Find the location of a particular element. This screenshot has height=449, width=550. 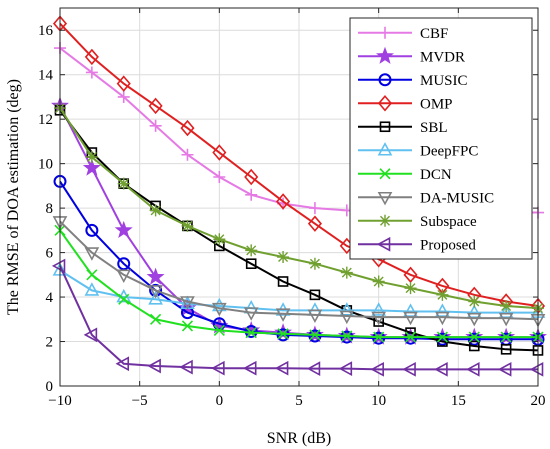

legend-item: DeepFPC is located at coordinates (418, 150).